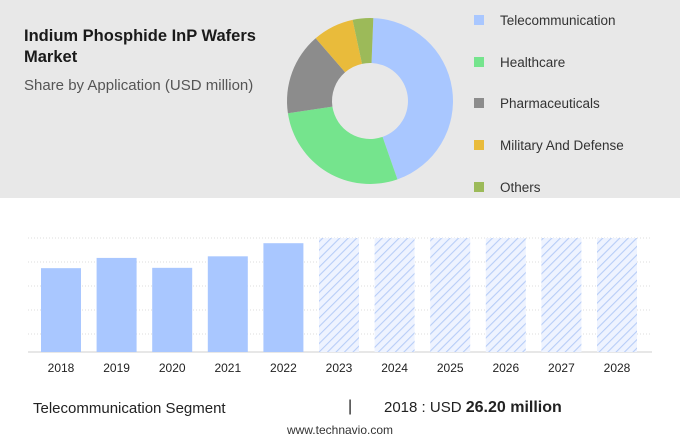  Describe the element at coordinates (172, 368) in the screenshot. I see `x-tick-label-2020: 2020` at that location.